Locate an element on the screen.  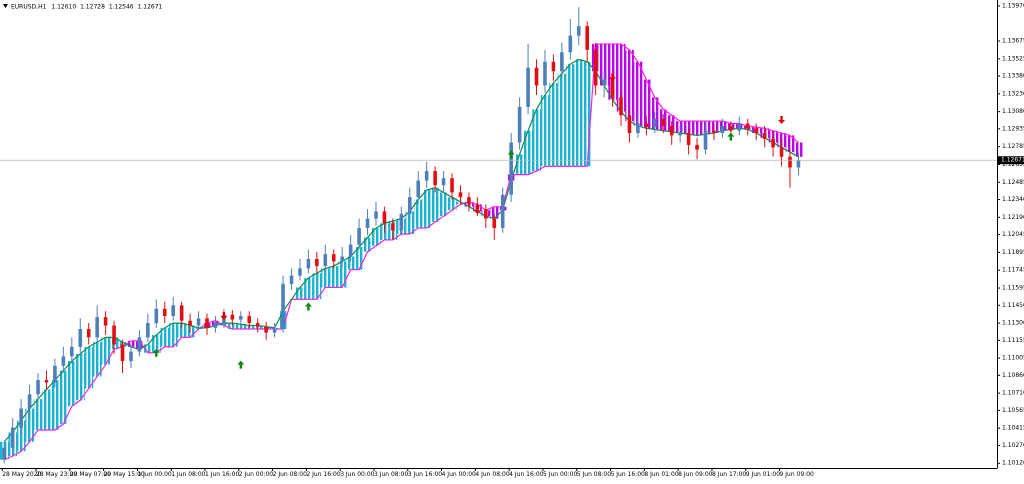
x-tick-label: 29 May 15:00 is located at coordinates (124, 474).